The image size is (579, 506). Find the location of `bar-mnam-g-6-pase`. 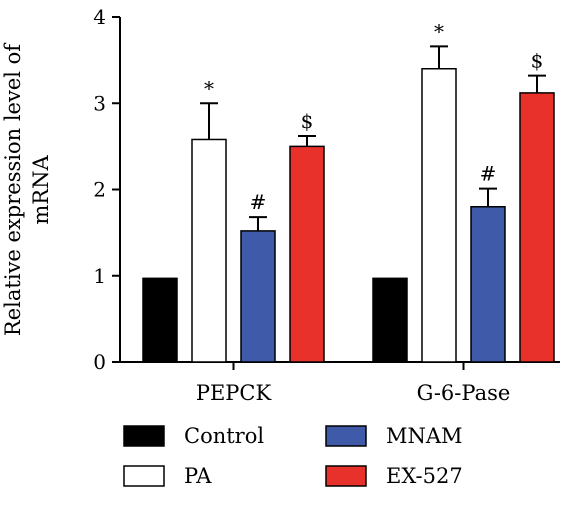

bar-mnam-g-6-pase is located at coordinates (488, 284).